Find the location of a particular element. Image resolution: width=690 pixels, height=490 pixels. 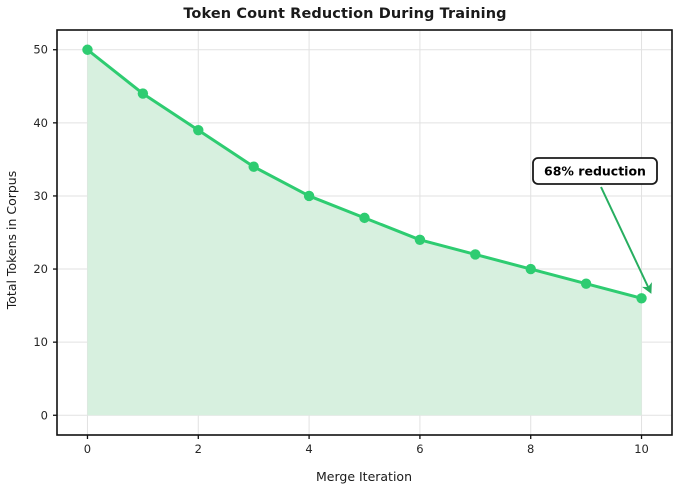

x-axis-label: Merge Iteration is located at coordinates (364, 476).